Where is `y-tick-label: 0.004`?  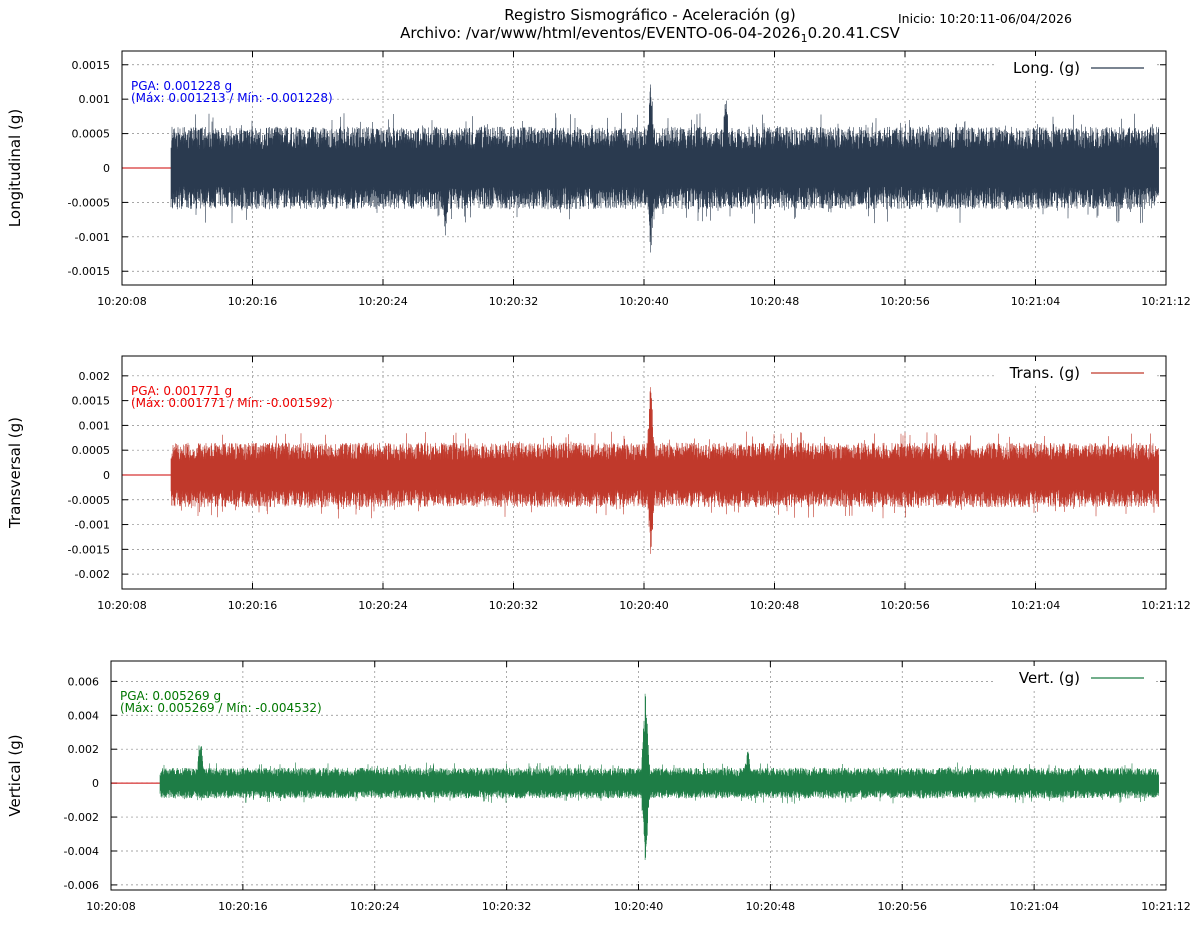 y-tick-label: 0.004 is located at coordinates (84, 715).